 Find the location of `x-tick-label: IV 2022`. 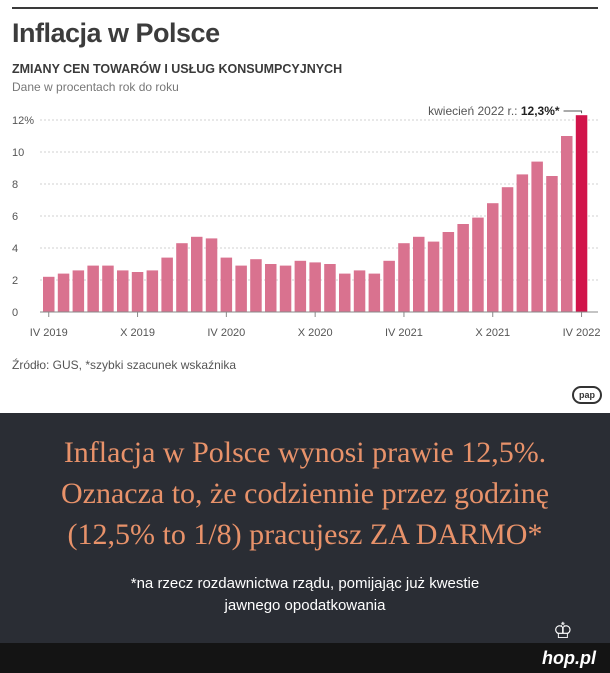

x-tick-label: IV 2022 is located at coordinates (582, 333).